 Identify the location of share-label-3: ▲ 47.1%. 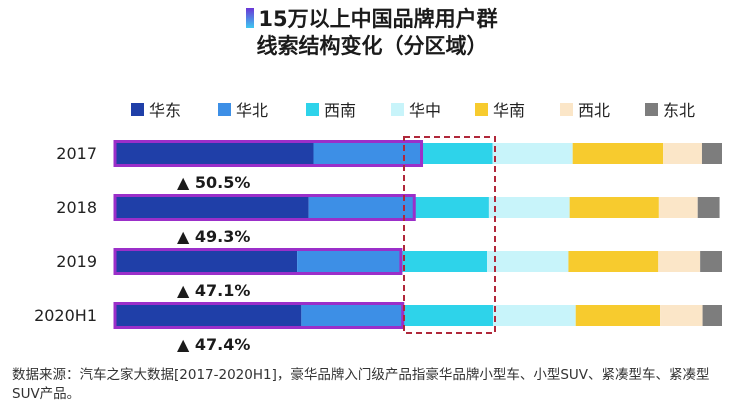
(213, 290).